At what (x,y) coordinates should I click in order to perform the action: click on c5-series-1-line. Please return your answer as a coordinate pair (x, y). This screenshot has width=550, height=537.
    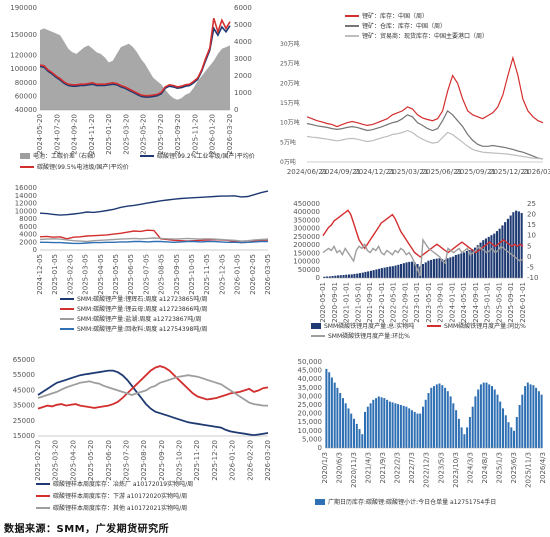
    Looking at the image, I should click on (153, 387).